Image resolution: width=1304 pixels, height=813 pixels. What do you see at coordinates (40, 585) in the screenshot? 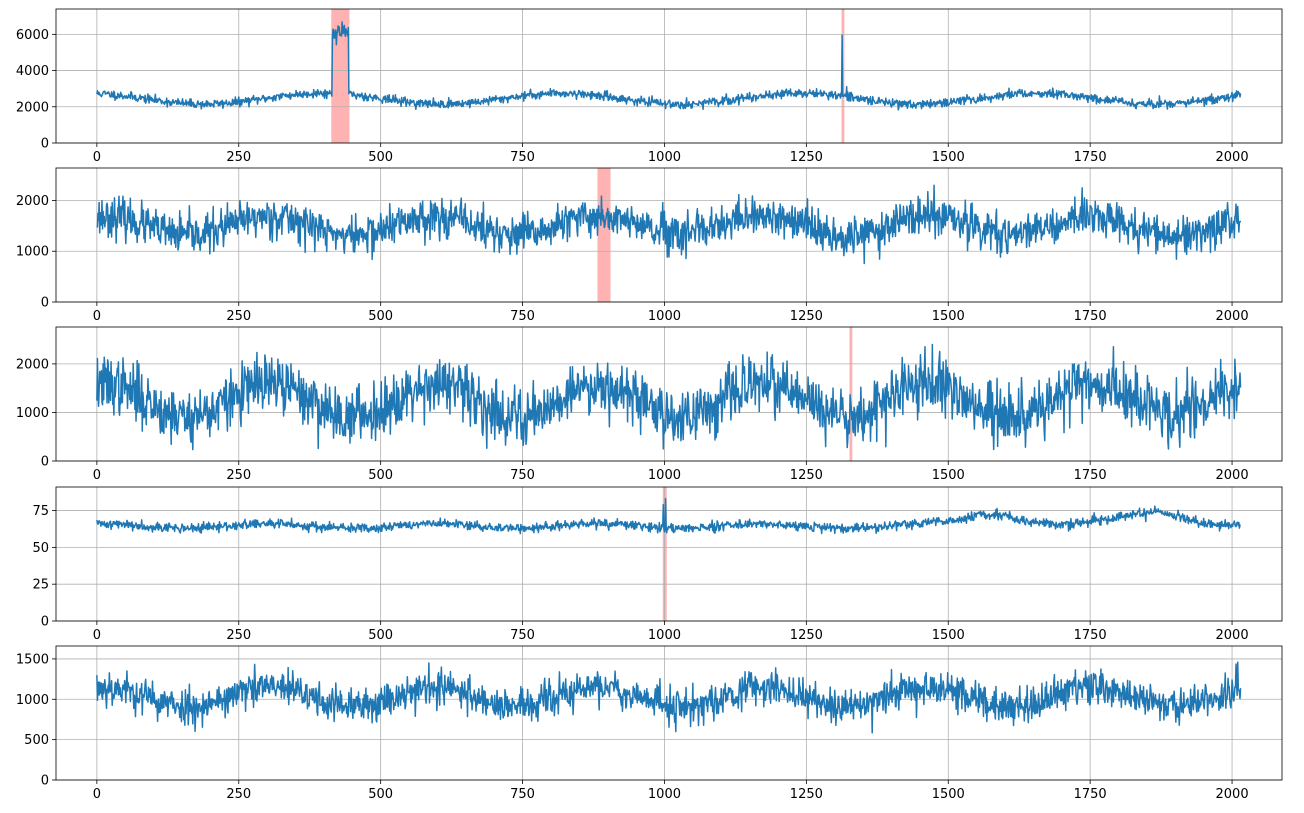
I see `y-tick-label: 25` at bounding box center [40, 585].